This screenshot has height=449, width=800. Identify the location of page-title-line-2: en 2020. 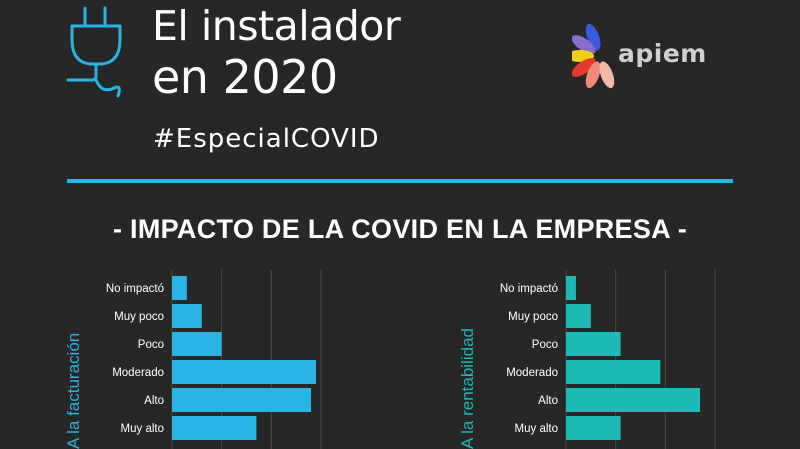
(245, 77).